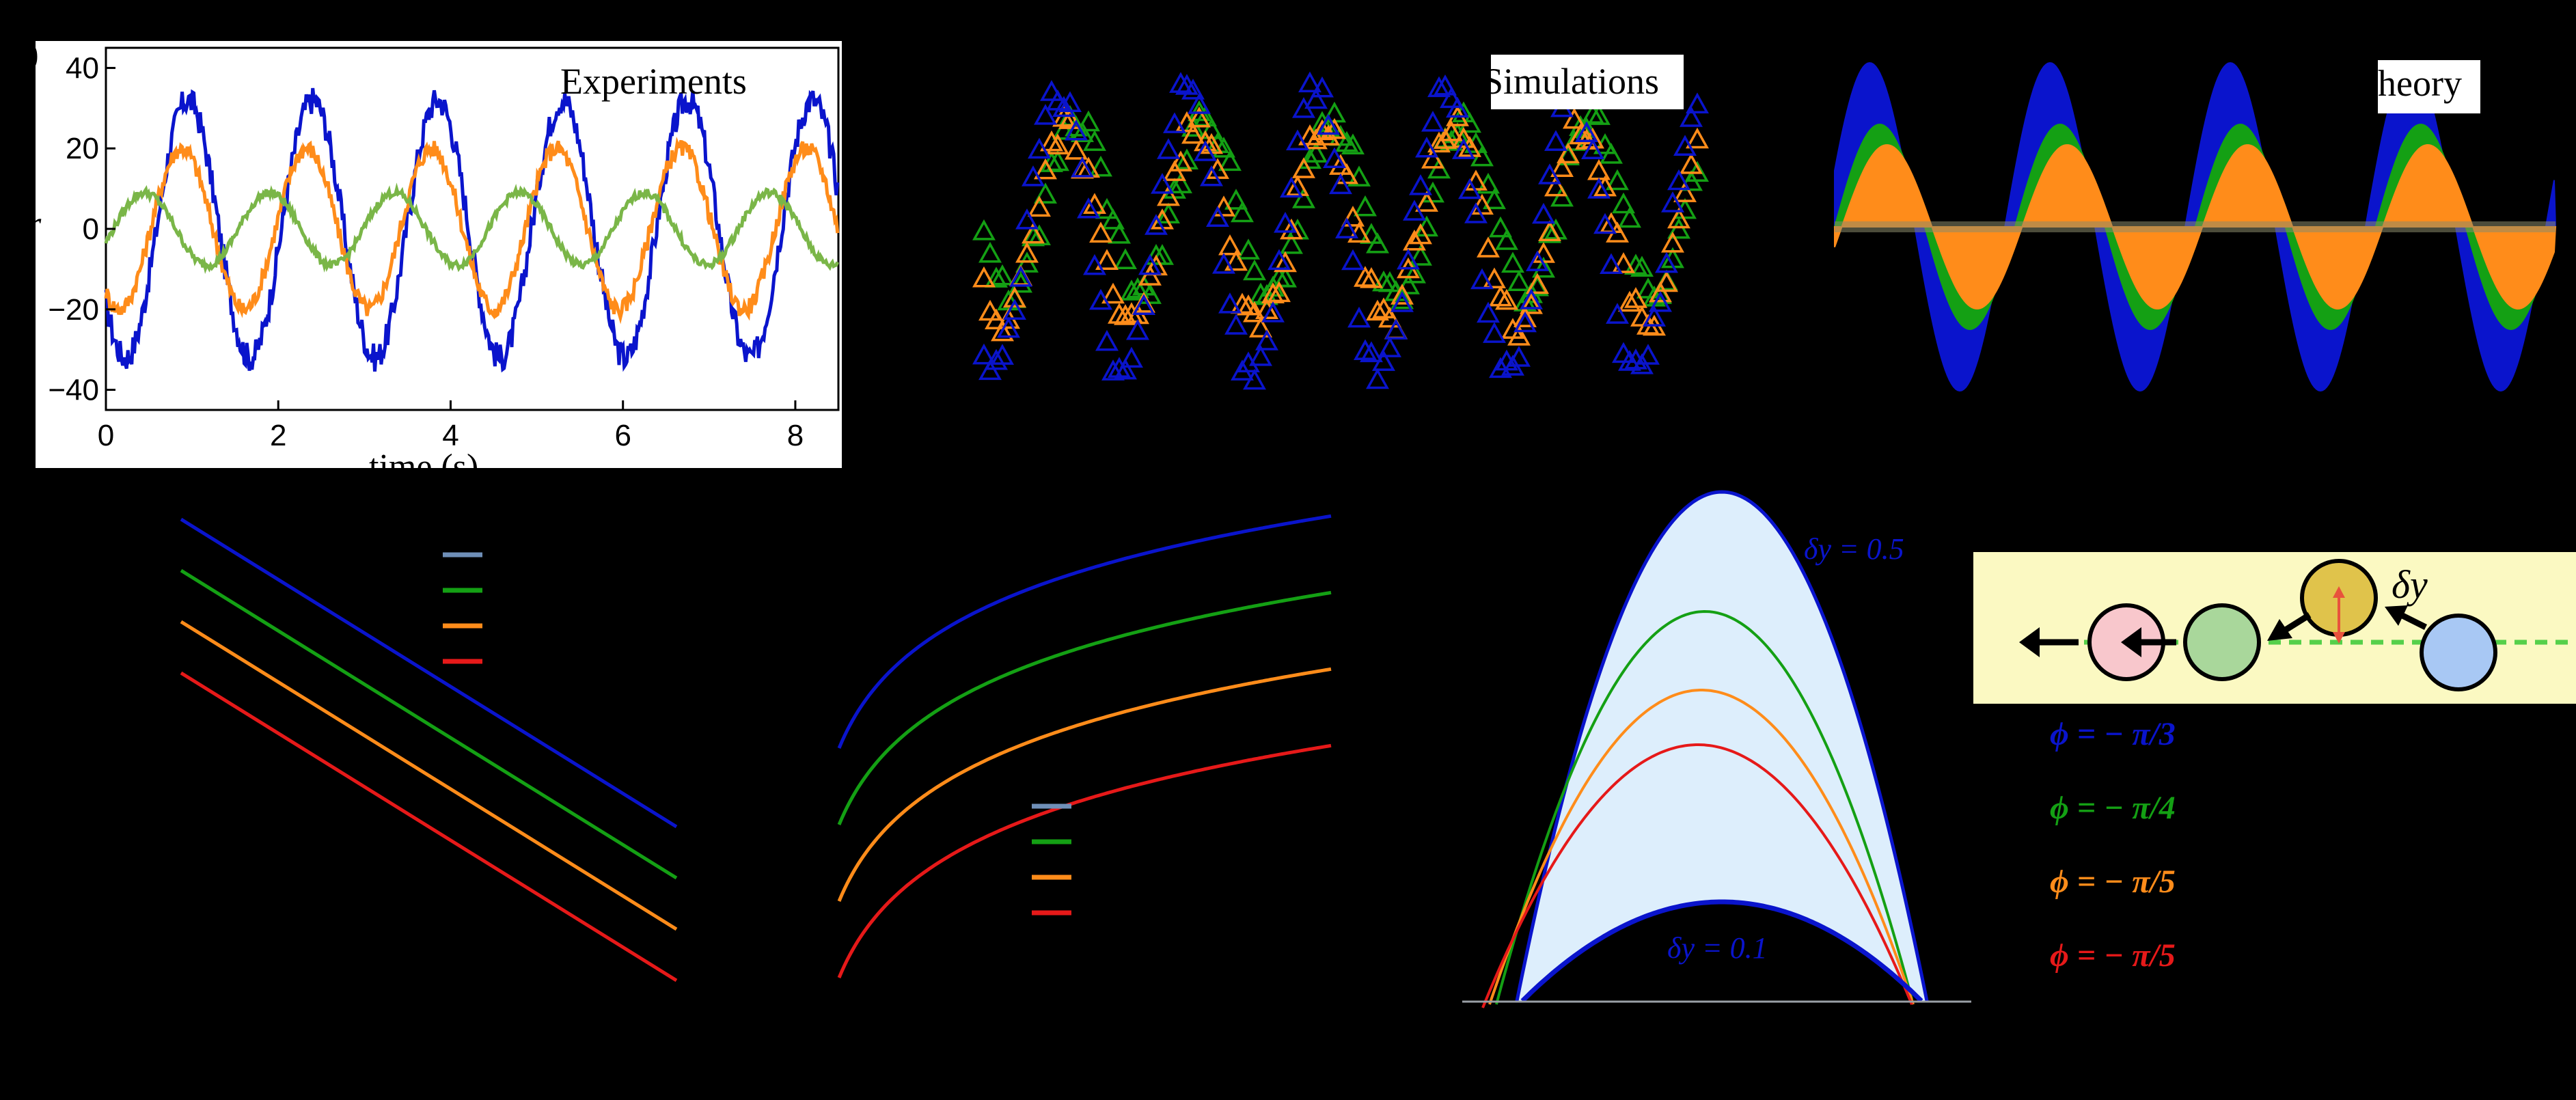 The image size is (2576, 1100). Describe the element at coordinates (2113, 882) in the screenshot. I see `phi-label-3: ϕ = − π/5` at that location.